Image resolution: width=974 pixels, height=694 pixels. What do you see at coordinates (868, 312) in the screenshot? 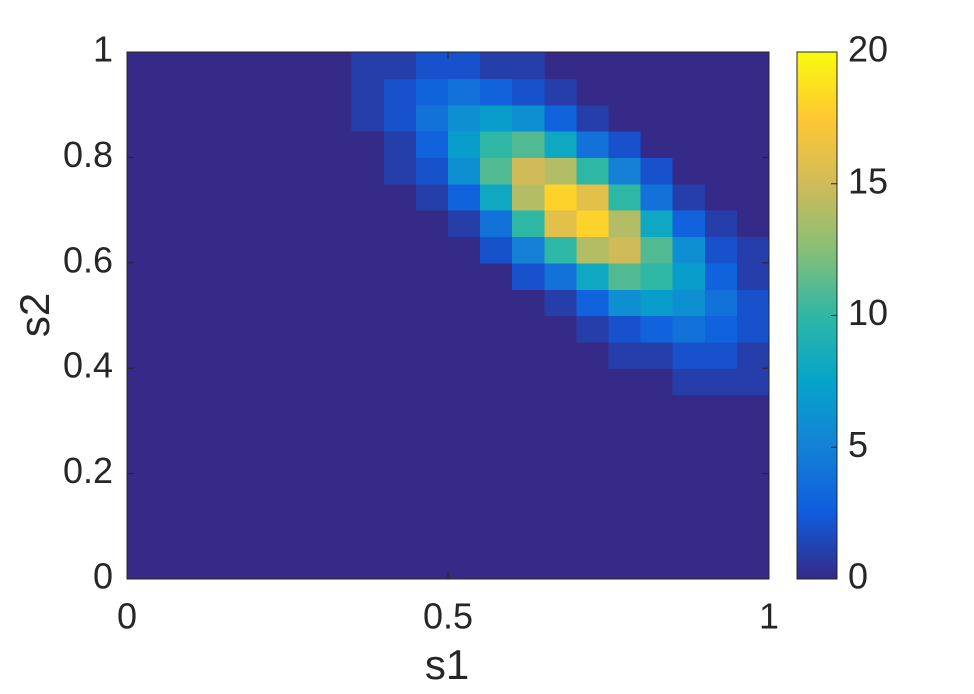
I see `colorbar-tick-label: 10` at bounding box center [868, 312].